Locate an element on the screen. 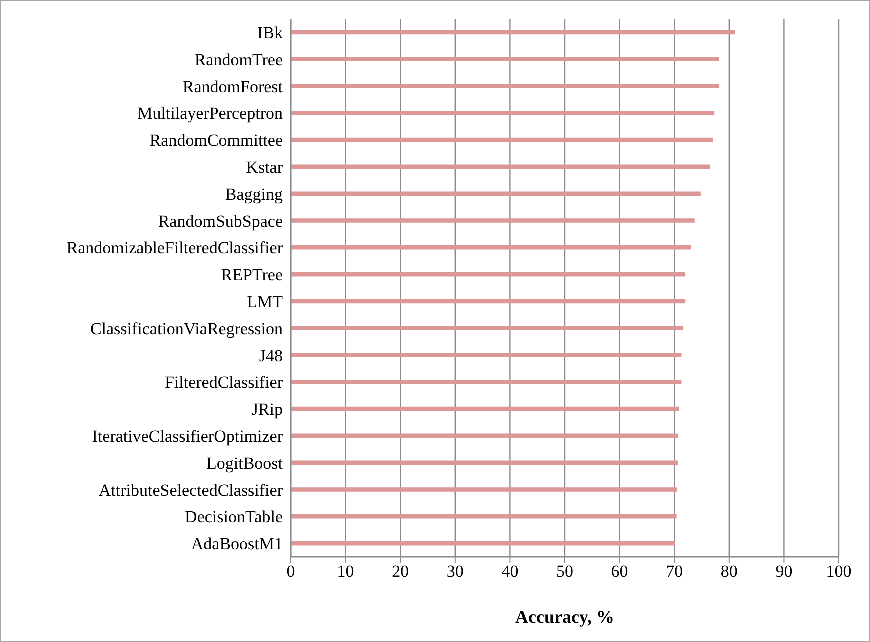 Image resolution: width=870 pixels, height=642 pixels. x-tick-label: 10 is located at coordinates (345, 572).